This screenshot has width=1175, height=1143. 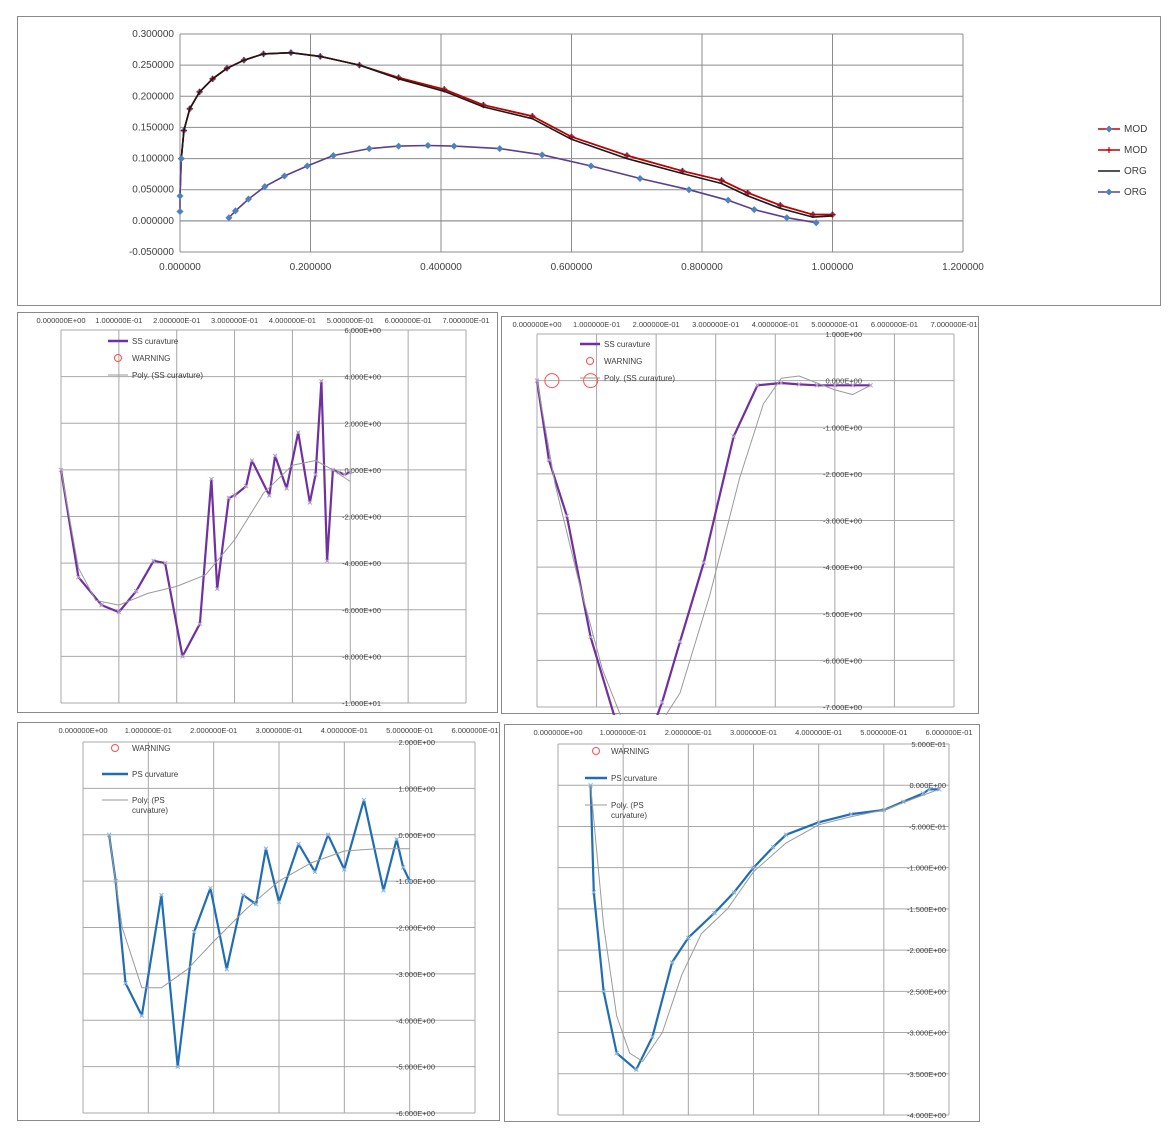 What do you see at coordinates (153, 127) in the screenshot?
I see `y-tick-label: 0.150000` at bounding box center [153, 127].